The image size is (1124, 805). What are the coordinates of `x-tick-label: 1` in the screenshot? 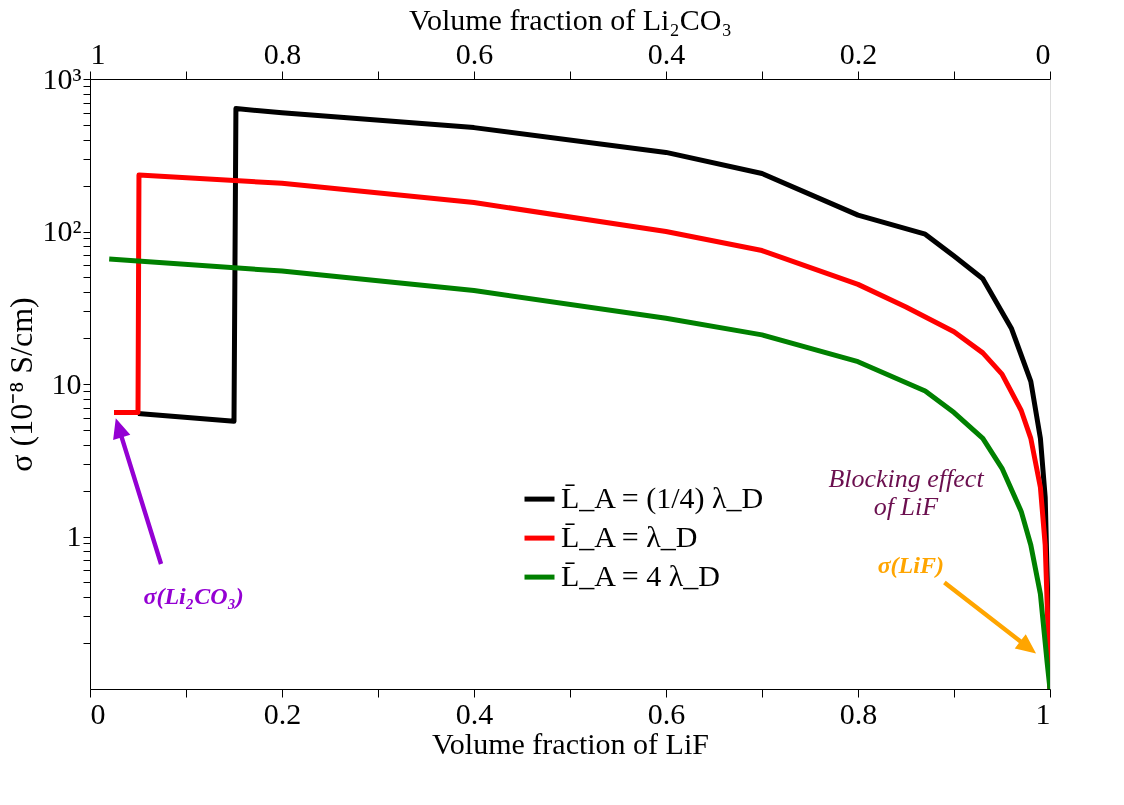 It's located at (1043, 713).